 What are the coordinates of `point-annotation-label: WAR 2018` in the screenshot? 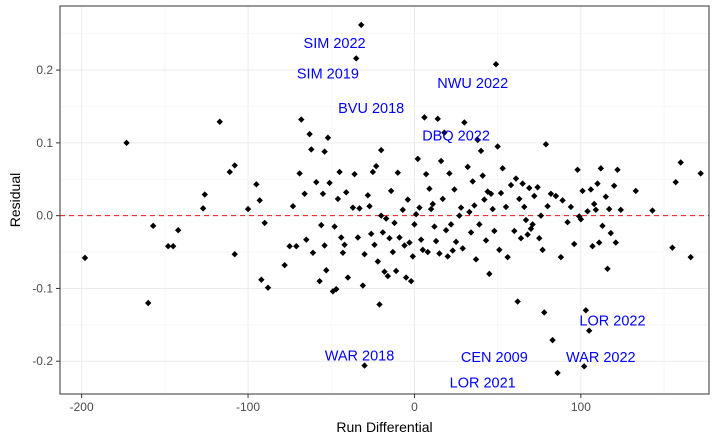 It's located at (360, 356).